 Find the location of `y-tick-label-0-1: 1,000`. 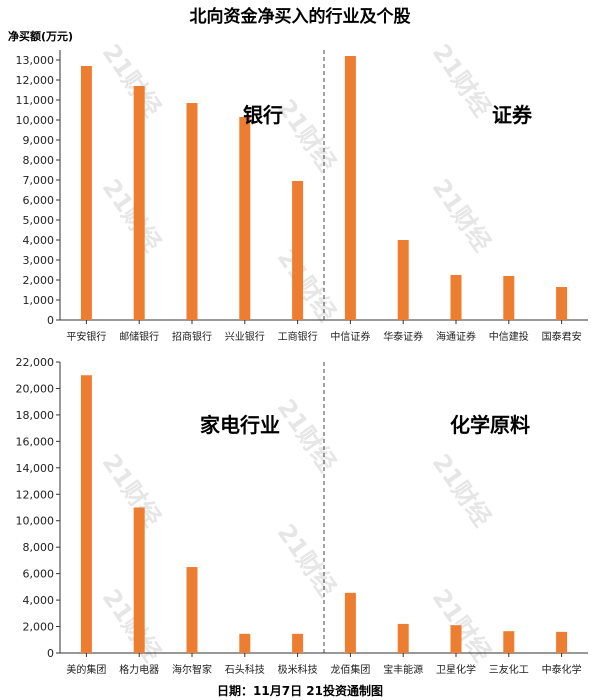

y-tick-label-0-1: 1,000 is located at coordinates (39, 300).